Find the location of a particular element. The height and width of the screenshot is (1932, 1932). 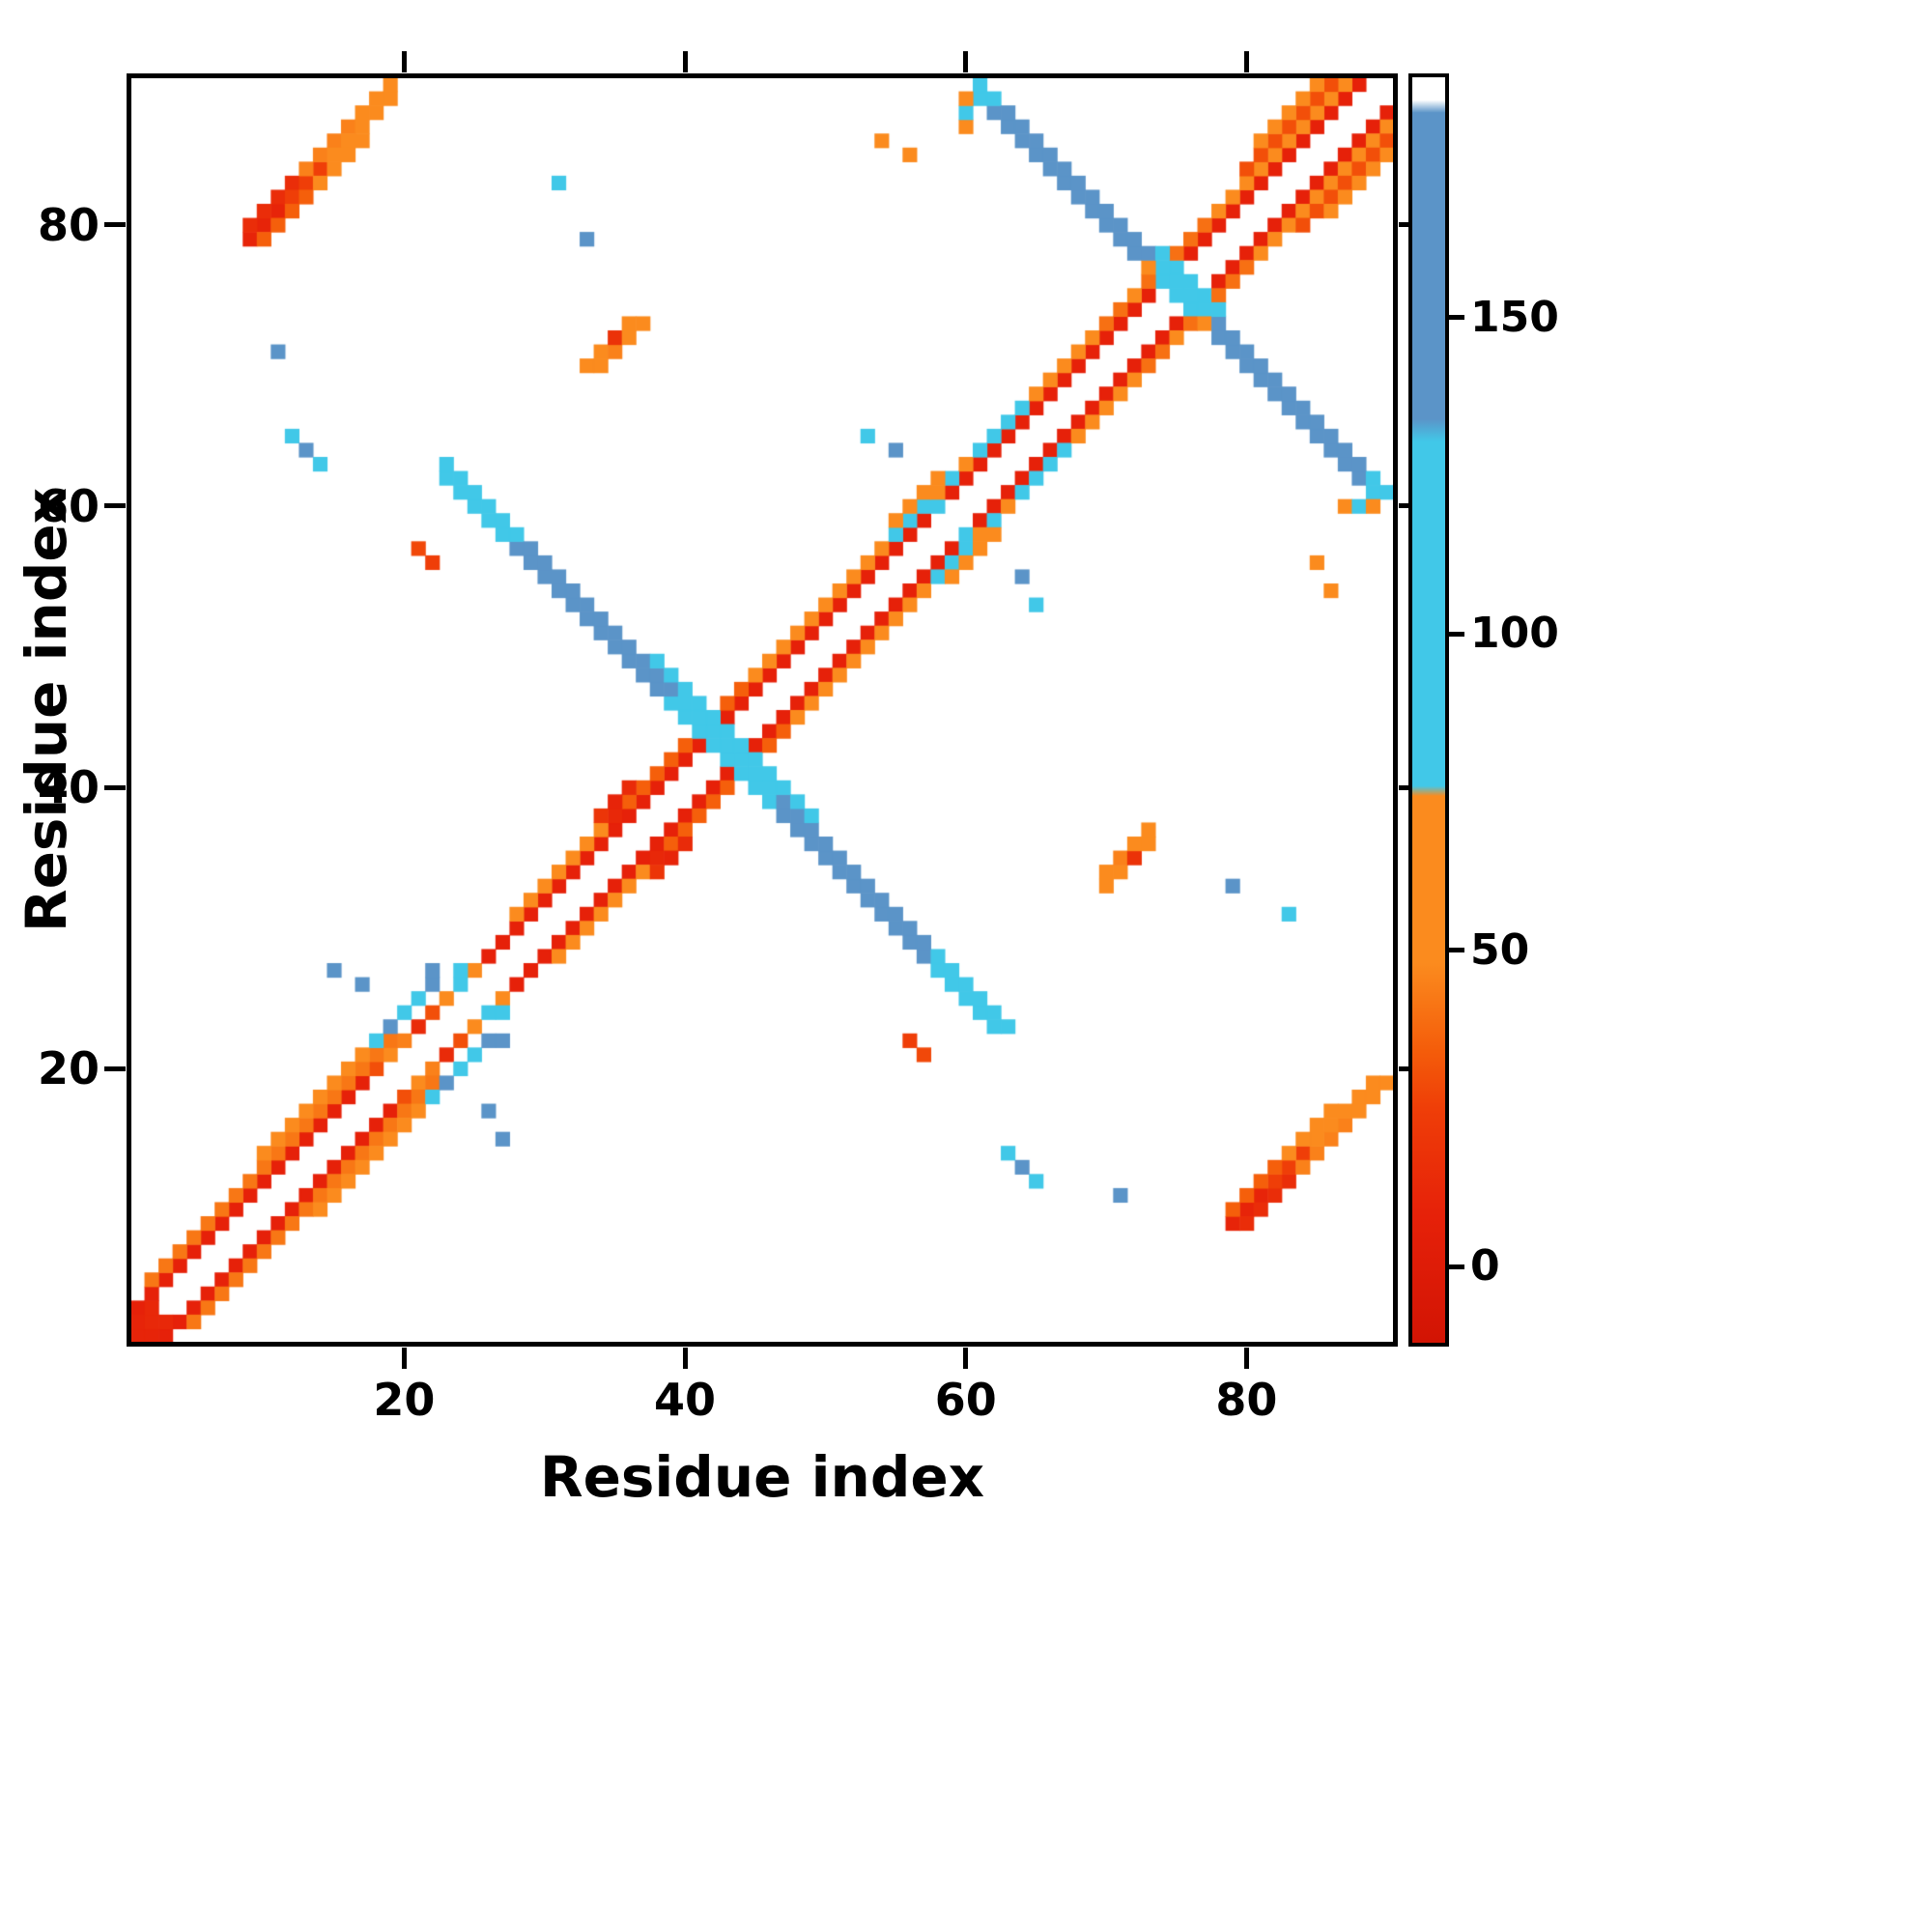

x-axis-label: Residue index is located at coordinates (762, 1477).